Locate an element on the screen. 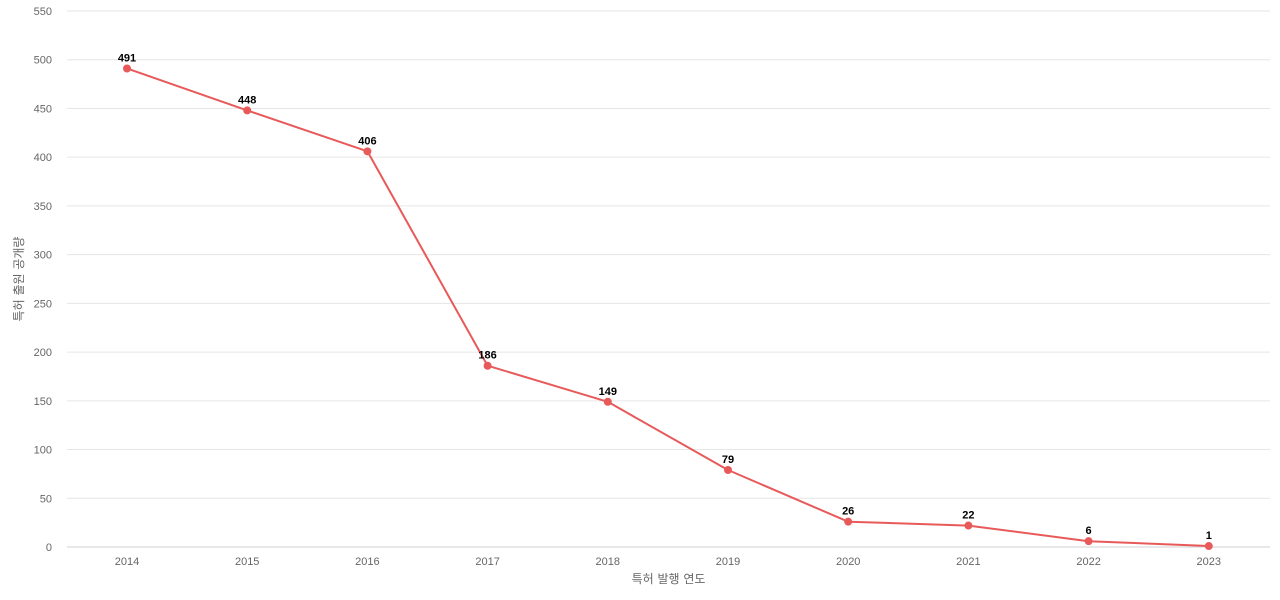 The height and width of the screenshot is (600, 1280). y-tick-label: 150 is located at coordinates (43, 402).